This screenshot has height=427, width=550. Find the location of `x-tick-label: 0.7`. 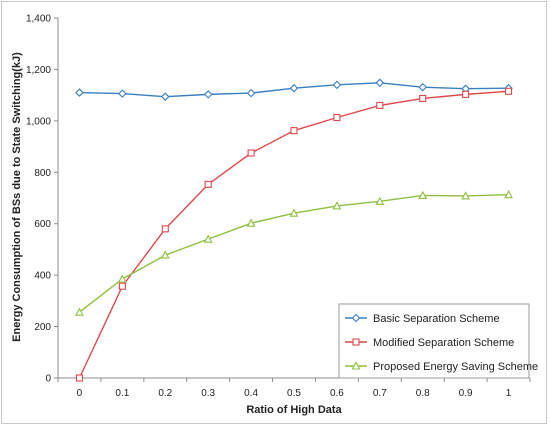

x-tick-label: 0.7 is located at coordinates (380, 393).